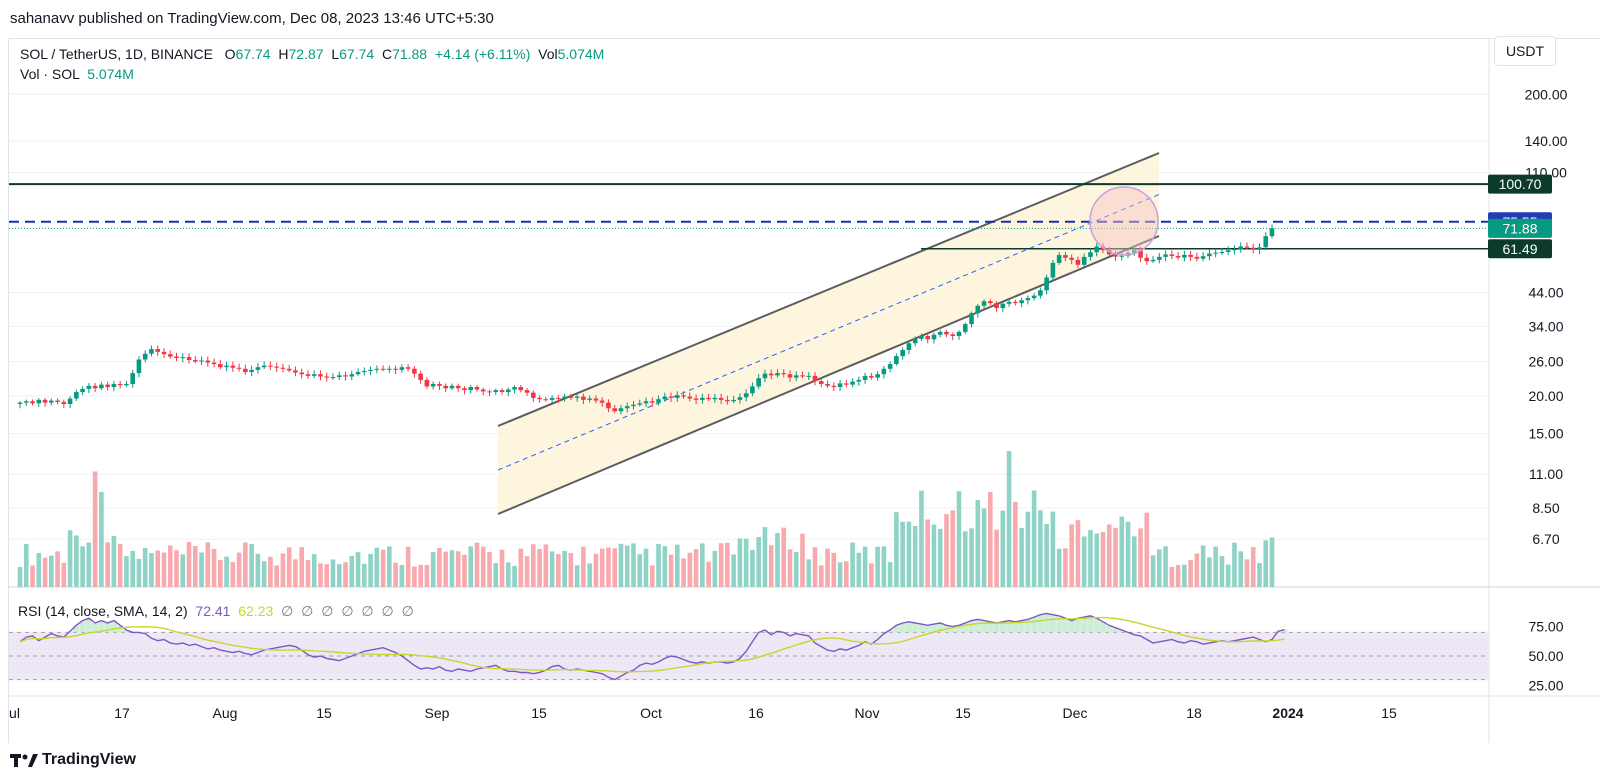 The width and height of the screenshot is (1600, 777). What do you see at coordinates (103, 611) in the screenshot?
I see `rsi-indicator-label: RSI (14, close, SMA, 14, 2)` at bounding box center [103, 611].